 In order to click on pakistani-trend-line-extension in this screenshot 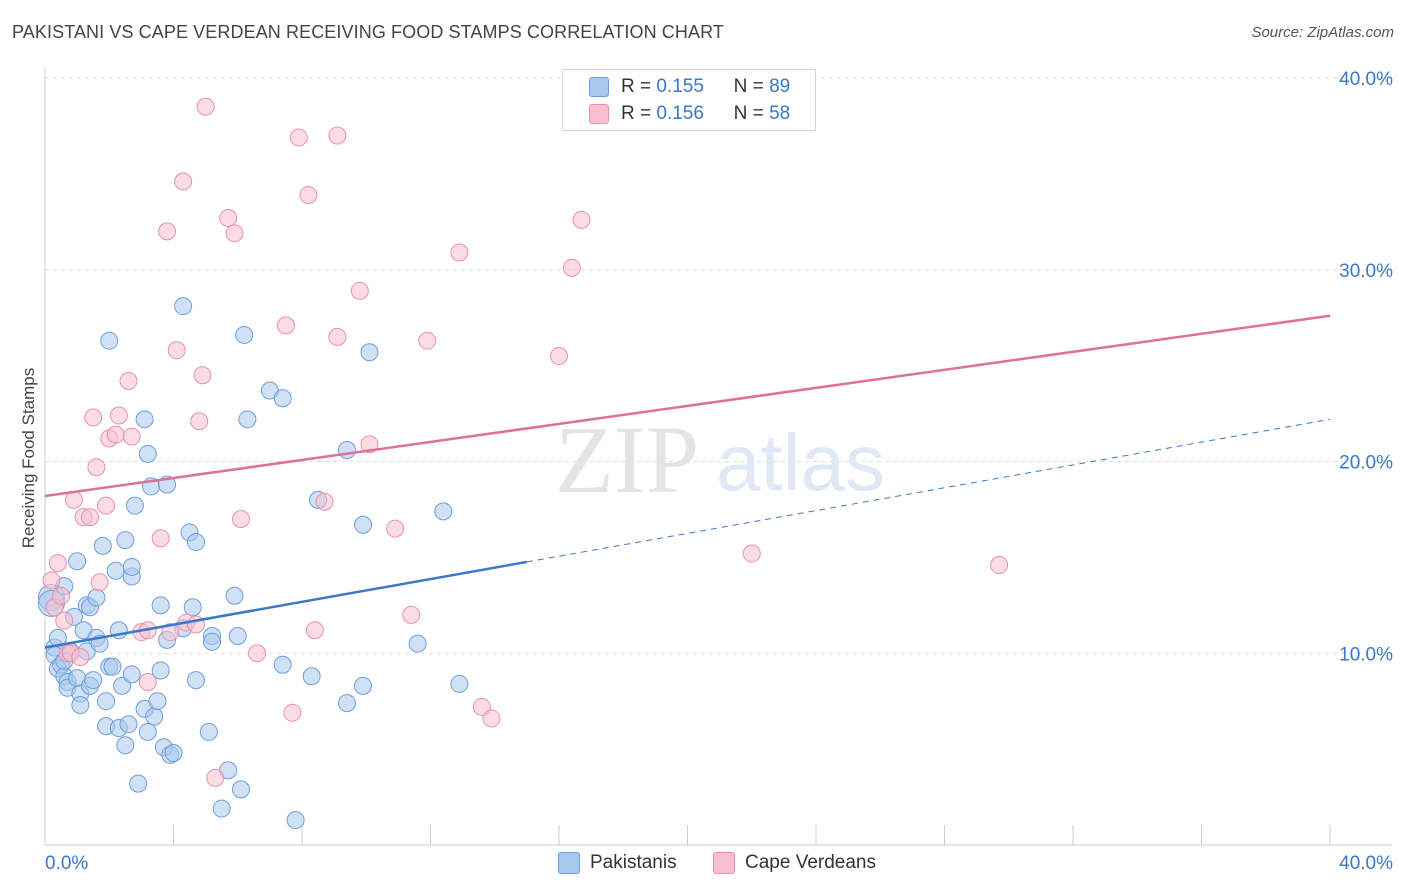, I will do `click(928, 490)`.